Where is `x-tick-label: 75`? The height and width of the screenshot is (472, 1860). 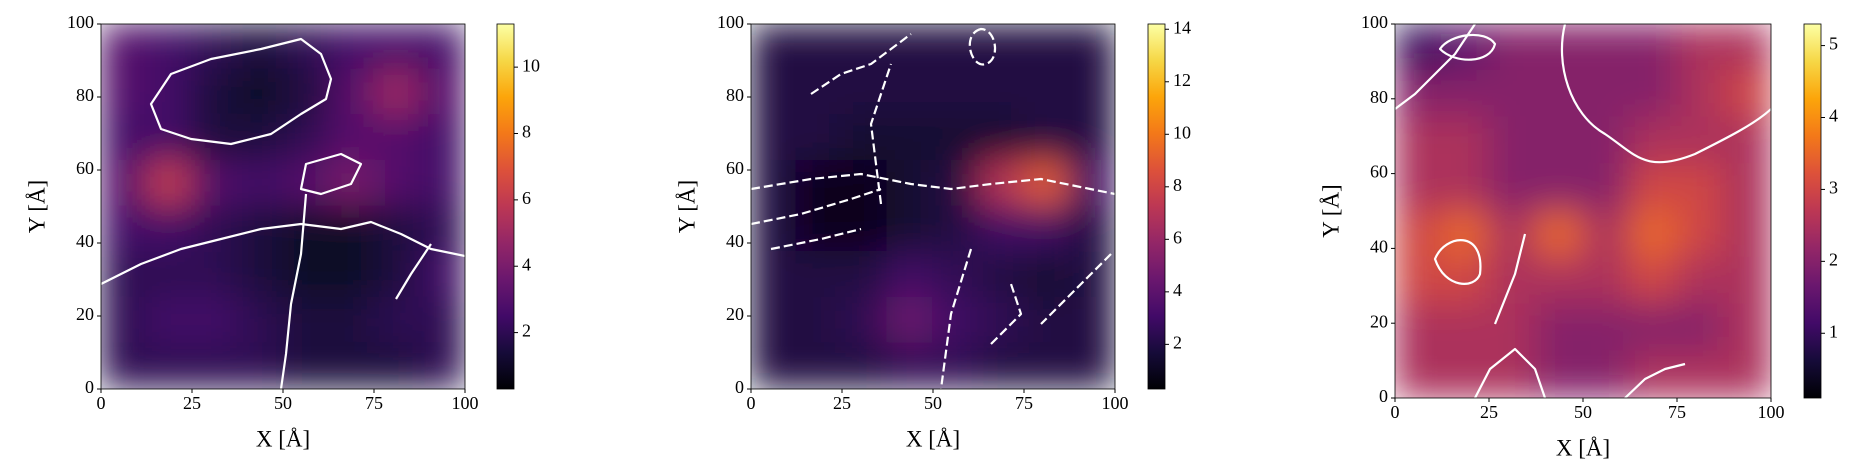
x-tick-label: 75 is located at coordinates (374, 403).